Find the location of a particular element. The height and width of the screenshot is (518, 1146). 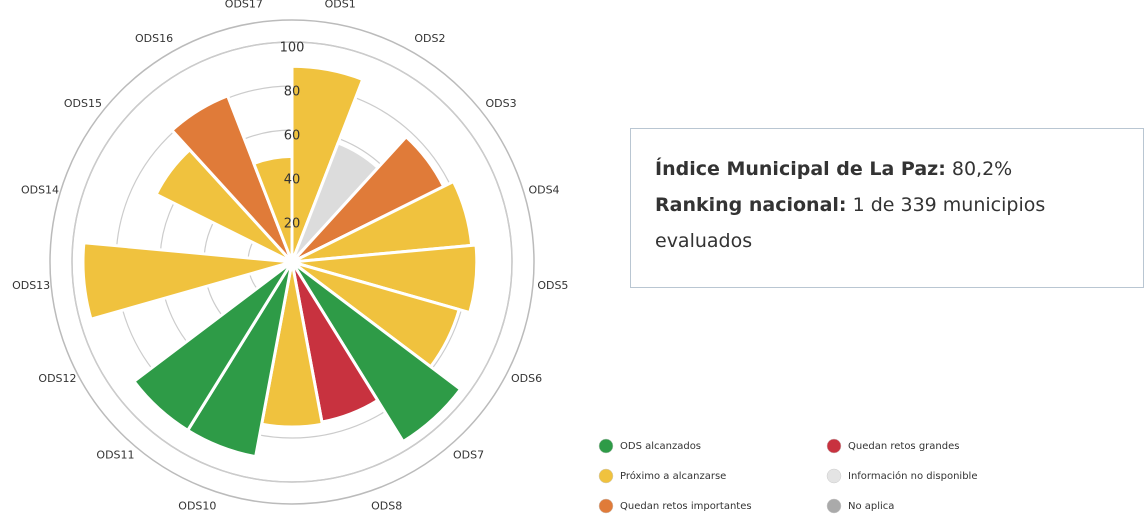

category-label: ODS5 is located at coordinates (552, 285).